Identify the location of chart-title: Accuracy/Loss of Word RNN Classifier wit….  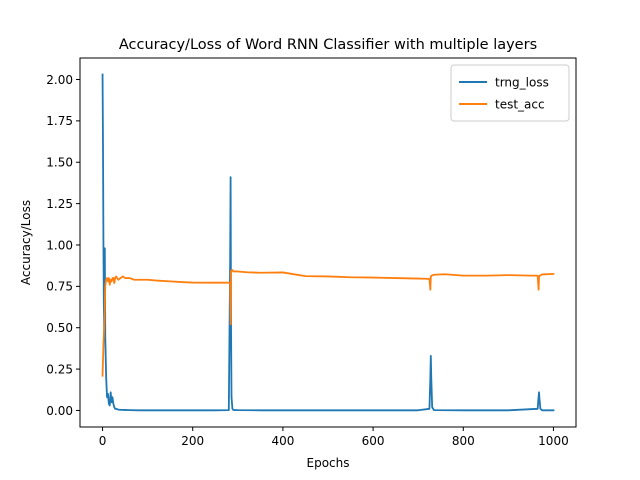
(328, 45).